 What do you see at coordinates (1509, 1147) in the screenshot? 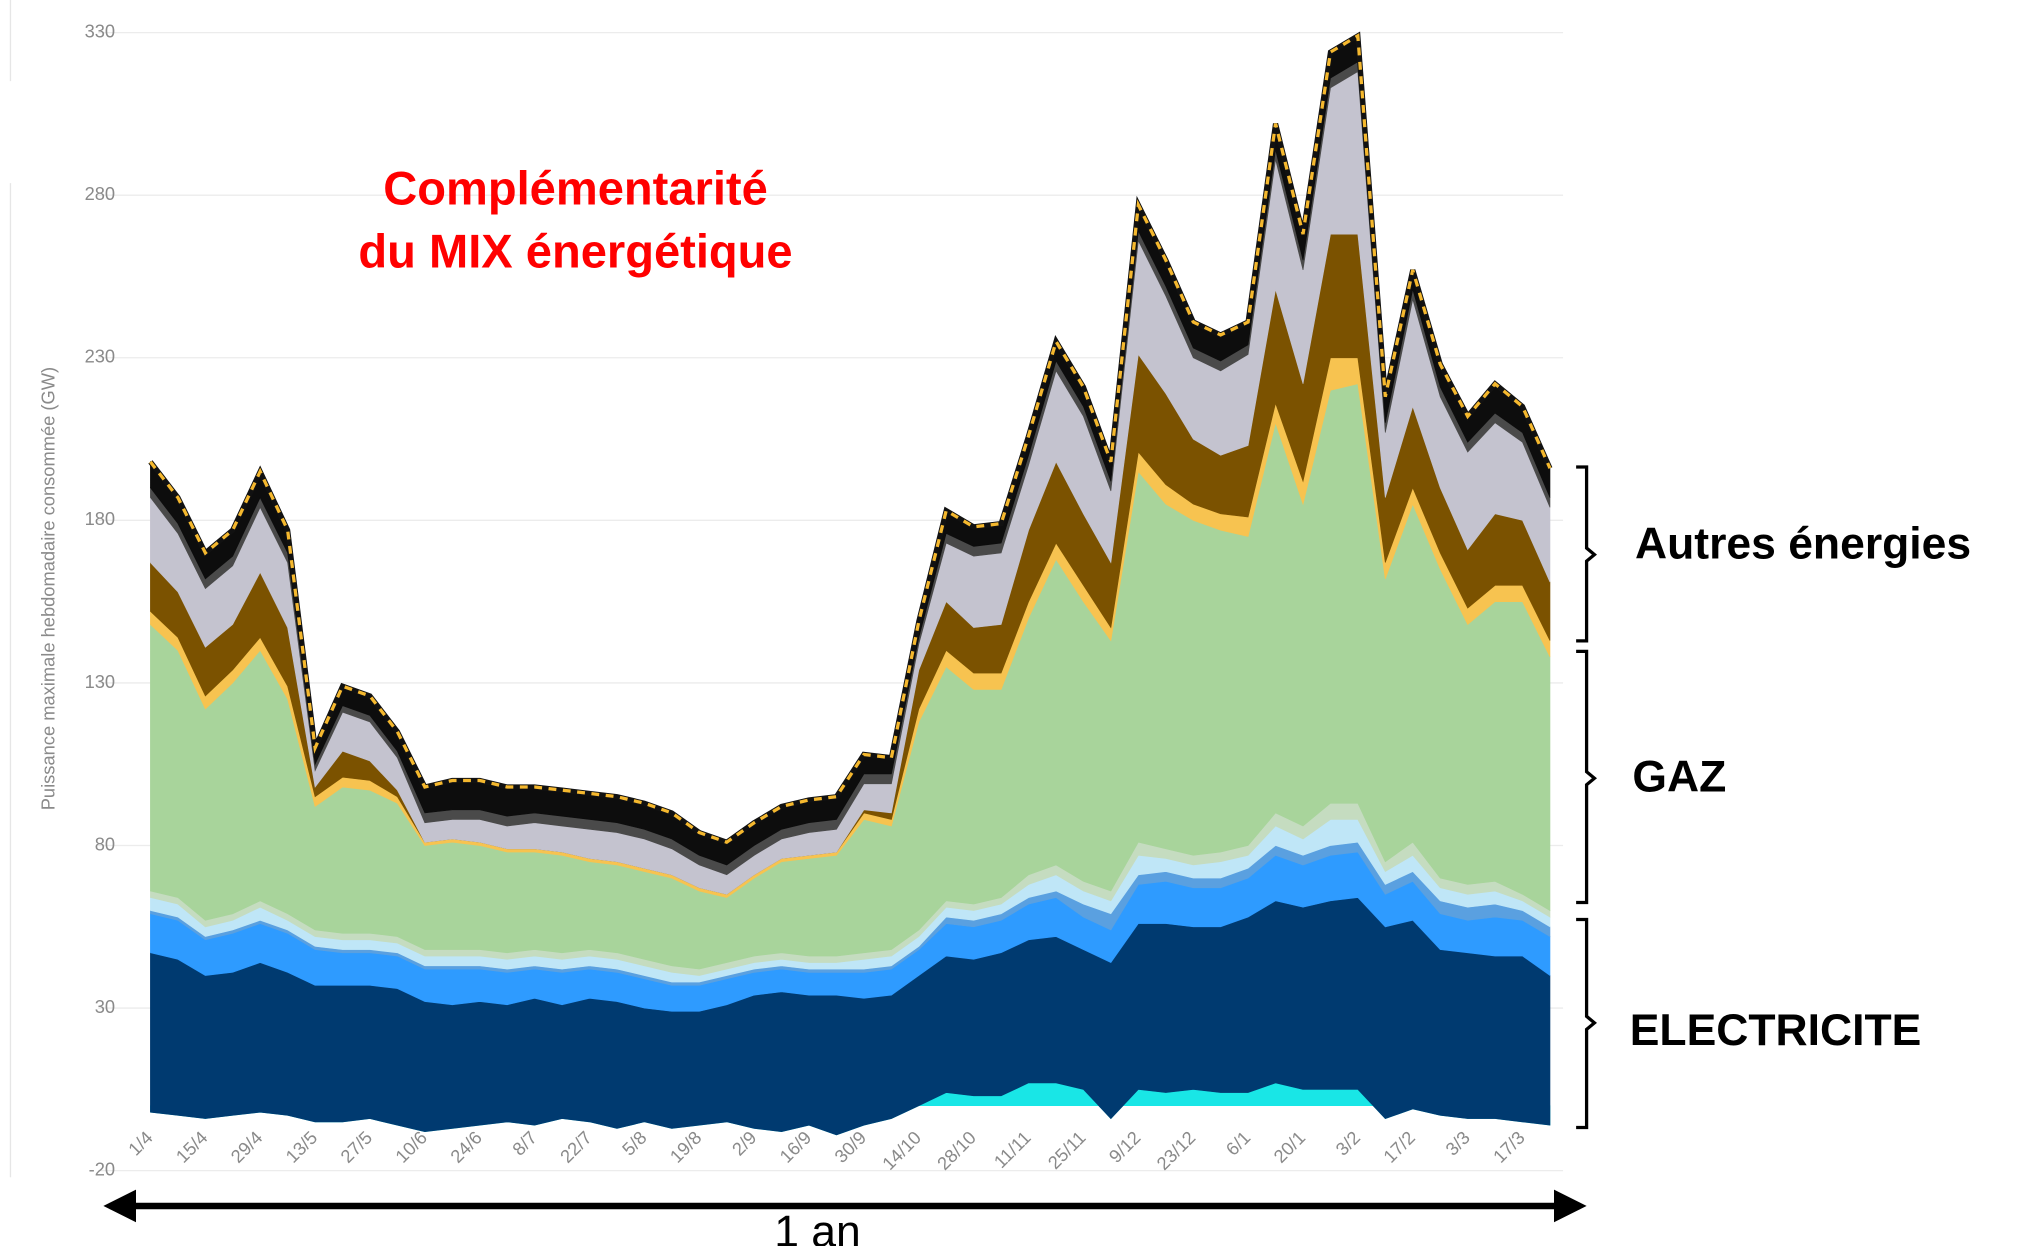
I see `x-tick-label: 17/3` at bounding box center [1509, 1147].